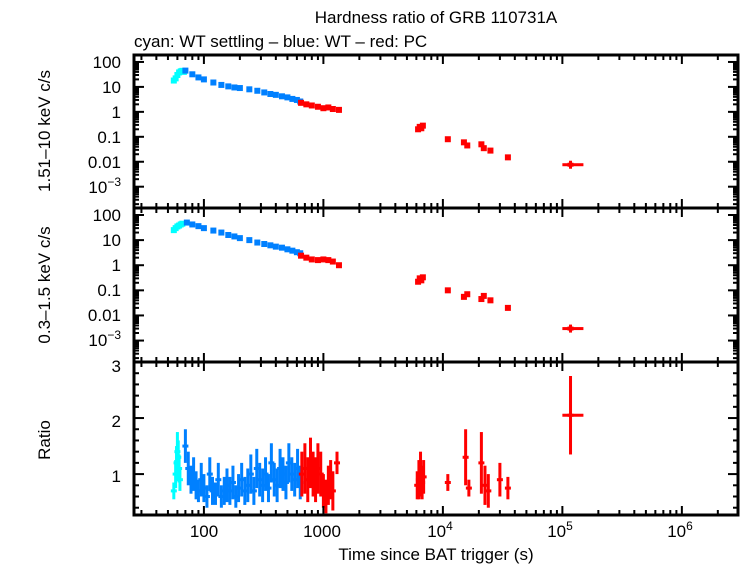  I want to click on ytick-exp: −3, so click(114, 182).